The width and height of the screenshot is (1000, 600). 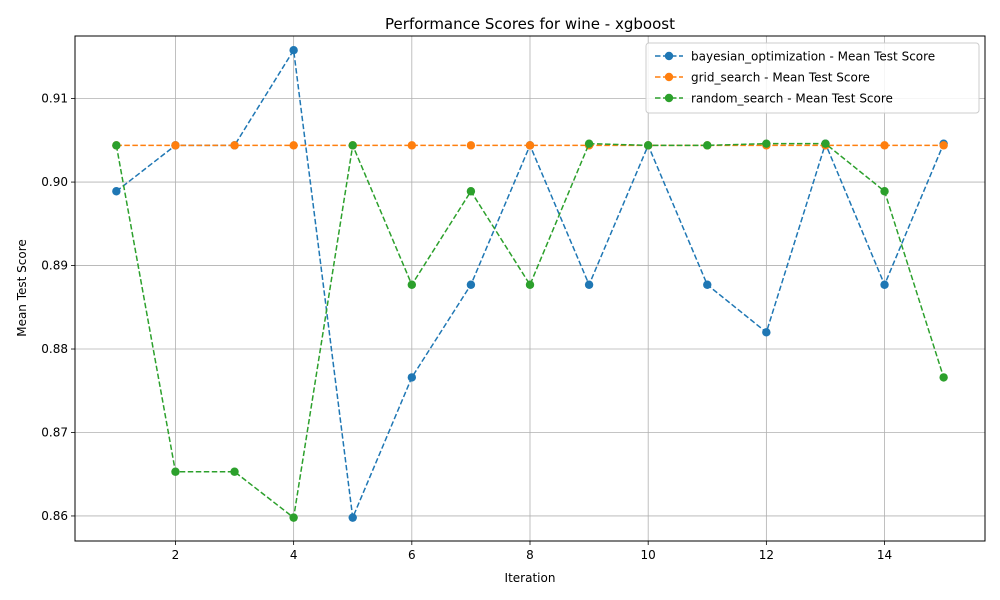 What do you see at coordinates (176, 555) in the screenshot?
I see `x-tick-label: 2` at bounding box center [176, 555].